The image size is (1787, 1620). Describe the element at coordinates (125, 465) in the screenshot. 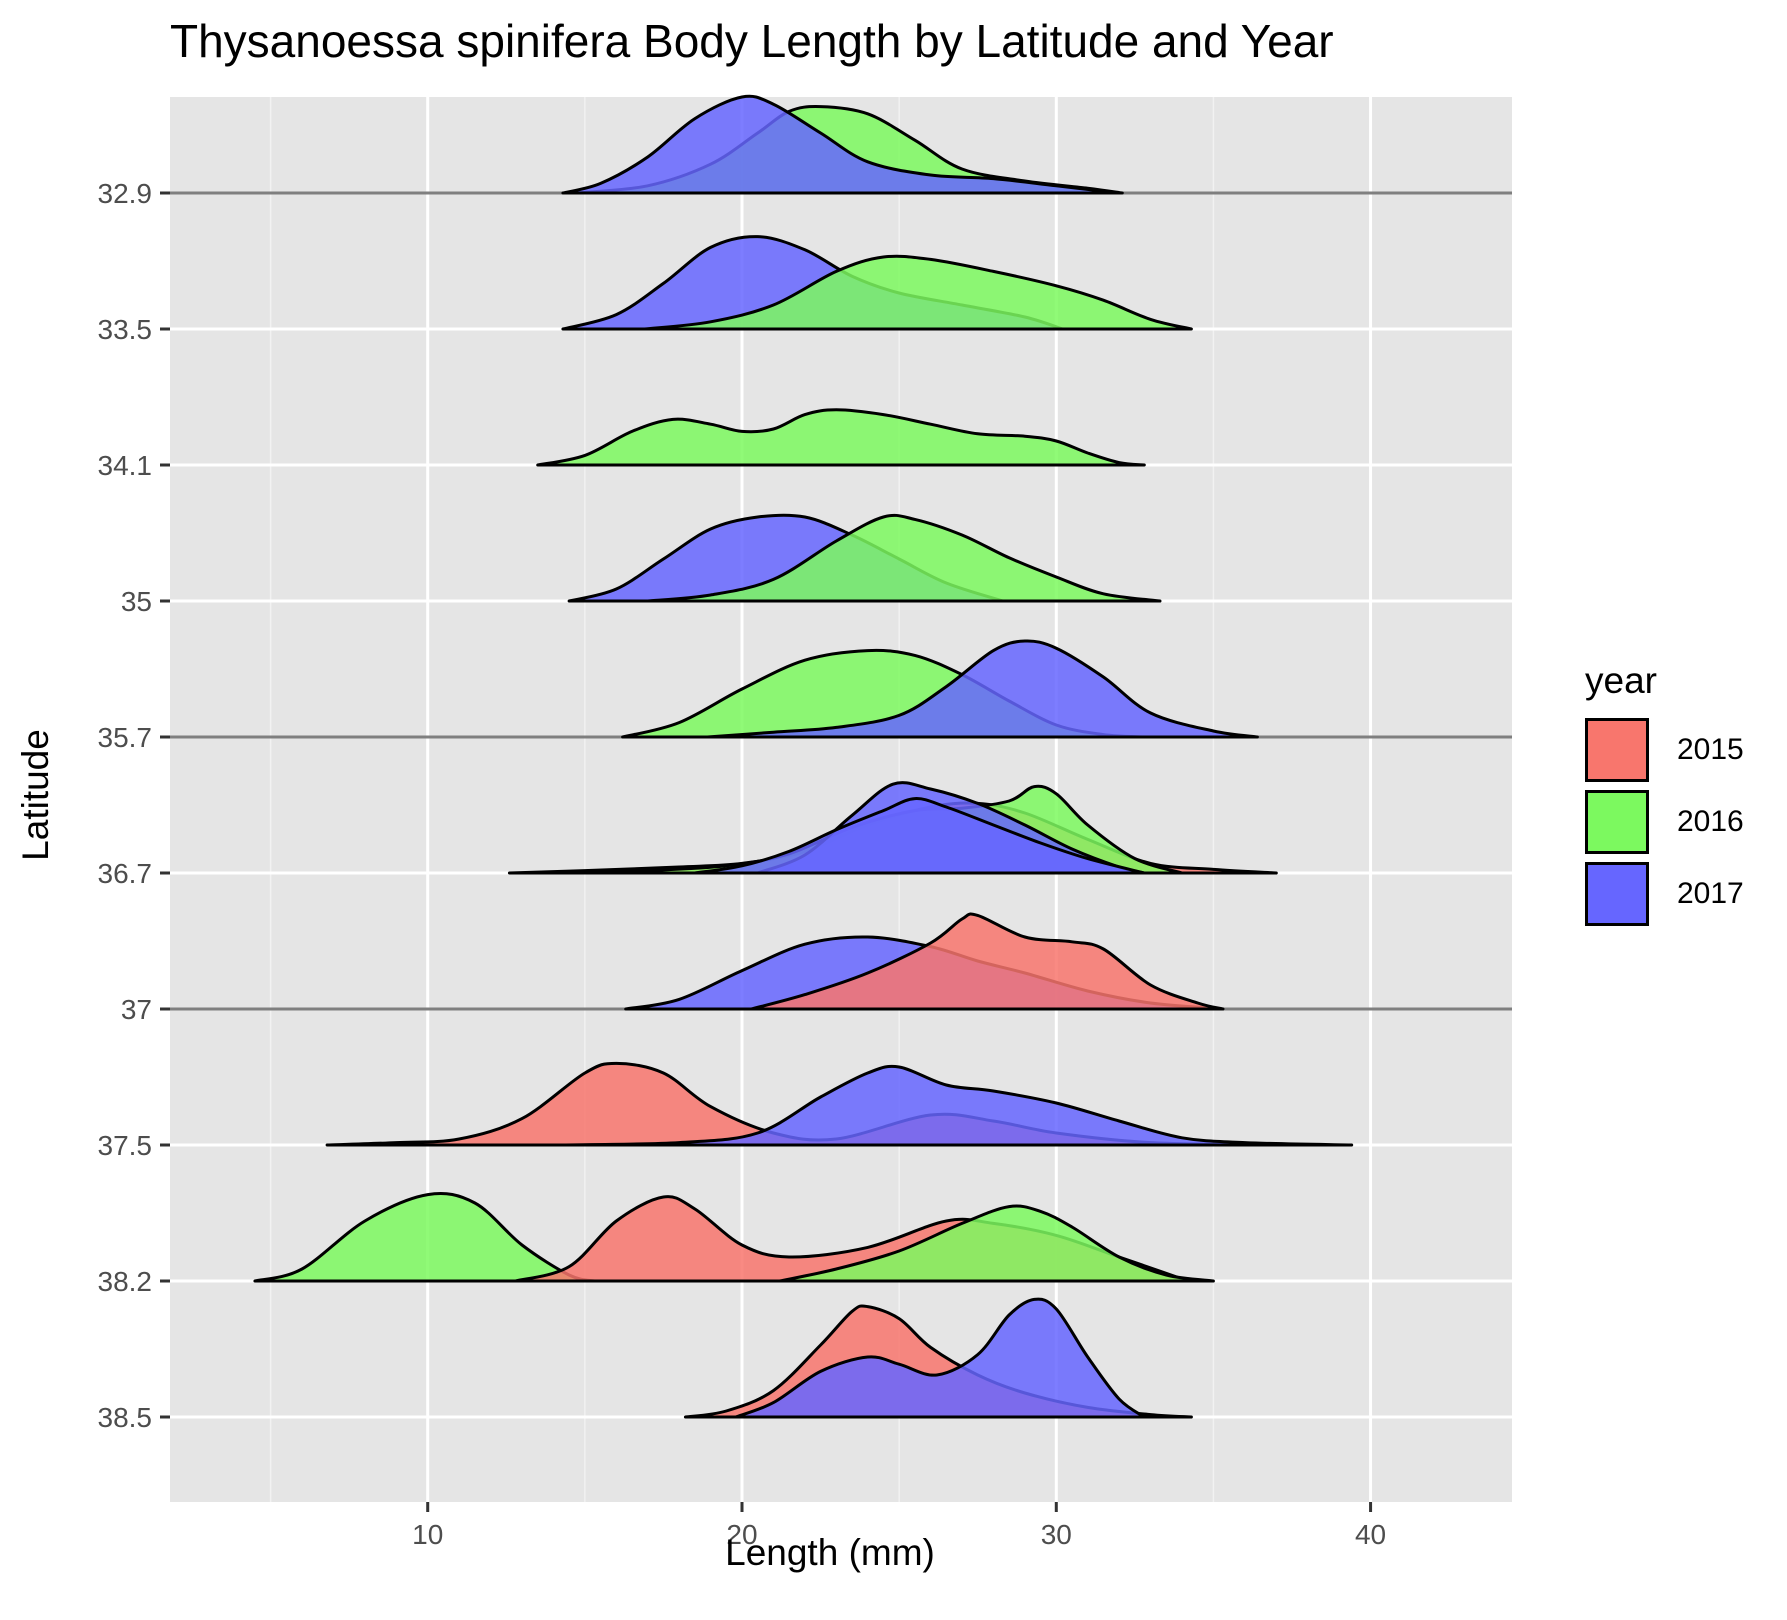

I see `y-tick-label: 34.1` at that location.